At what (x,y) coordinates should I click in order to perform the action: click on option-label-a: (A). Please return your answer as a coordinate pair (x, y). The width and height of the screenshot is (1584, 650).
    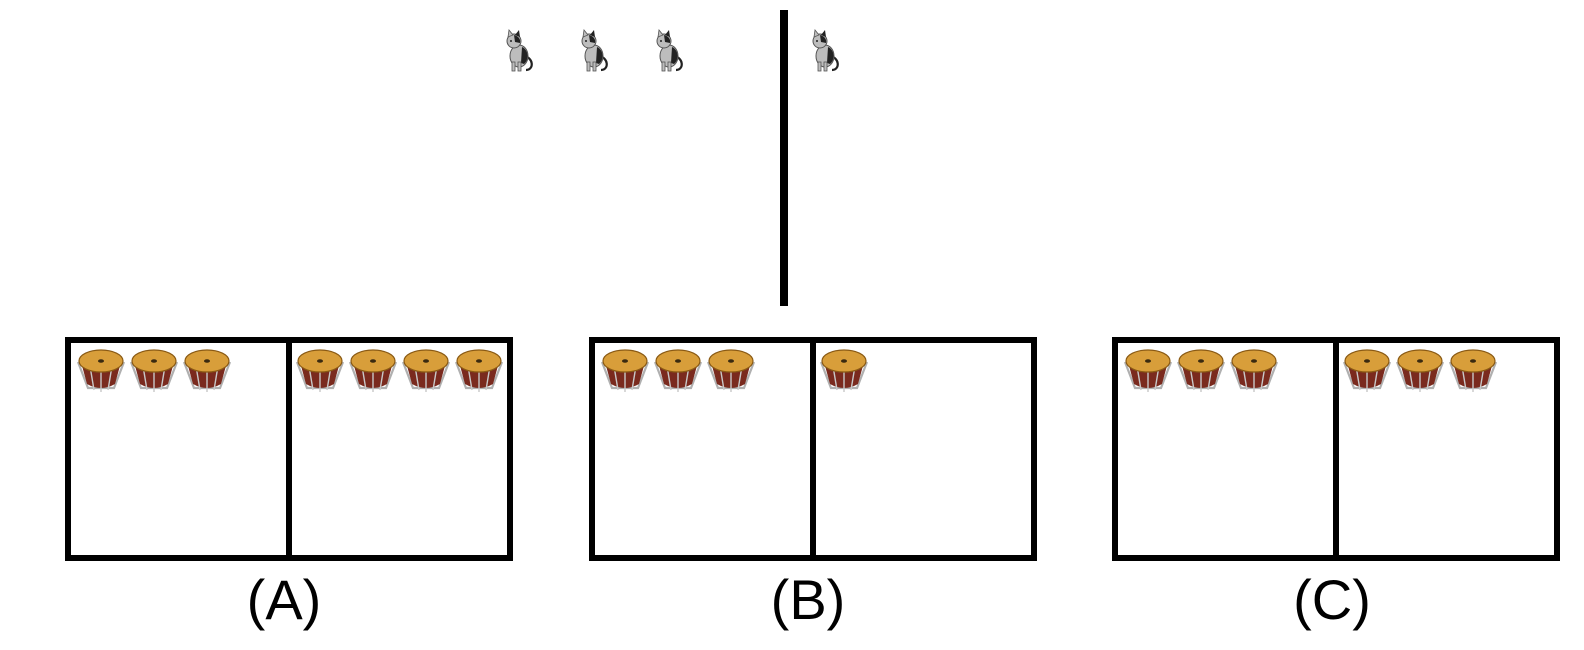
    Looking at the image, I should click on (284, 599).